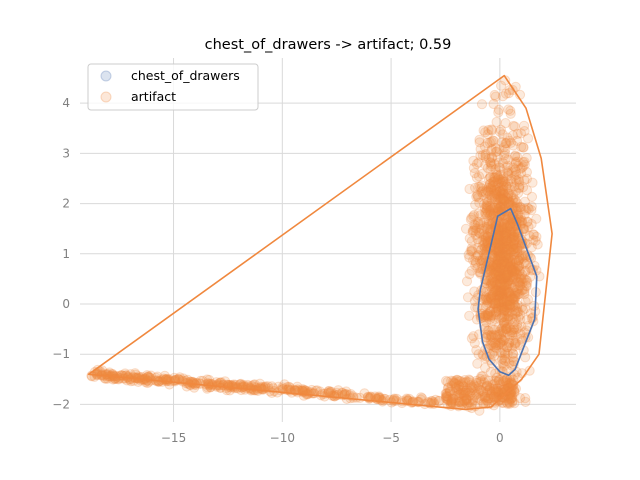 This screenshot has width=640, height=480. What do you see at coordinates (328, 45) in the screenshot?
I see `chart-title: chest_of_drawers -> artifact; 0.59` at bounding box center [328, 45].